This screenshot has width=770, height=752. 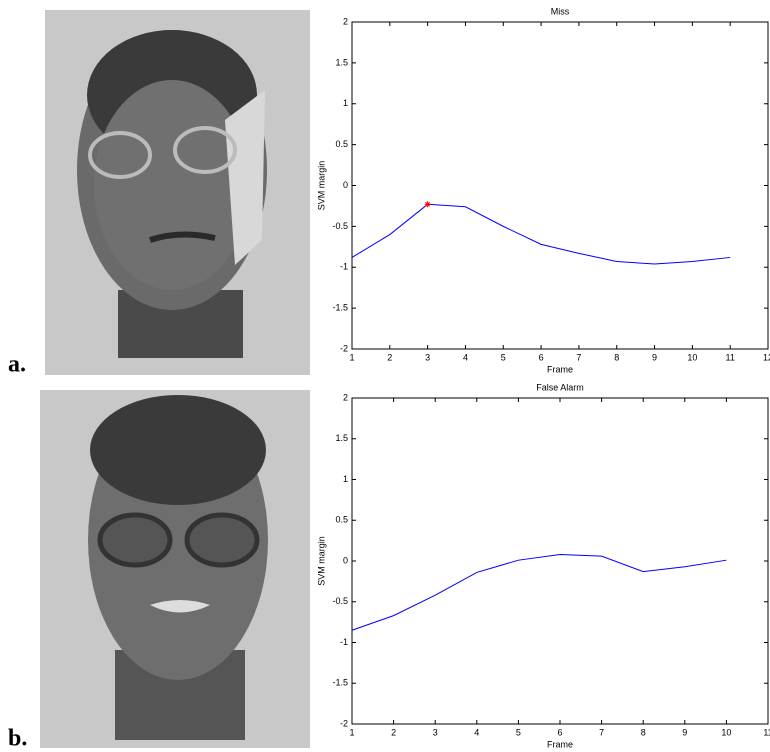 I want to click on panel-label: a., so click(x=17, y=365).